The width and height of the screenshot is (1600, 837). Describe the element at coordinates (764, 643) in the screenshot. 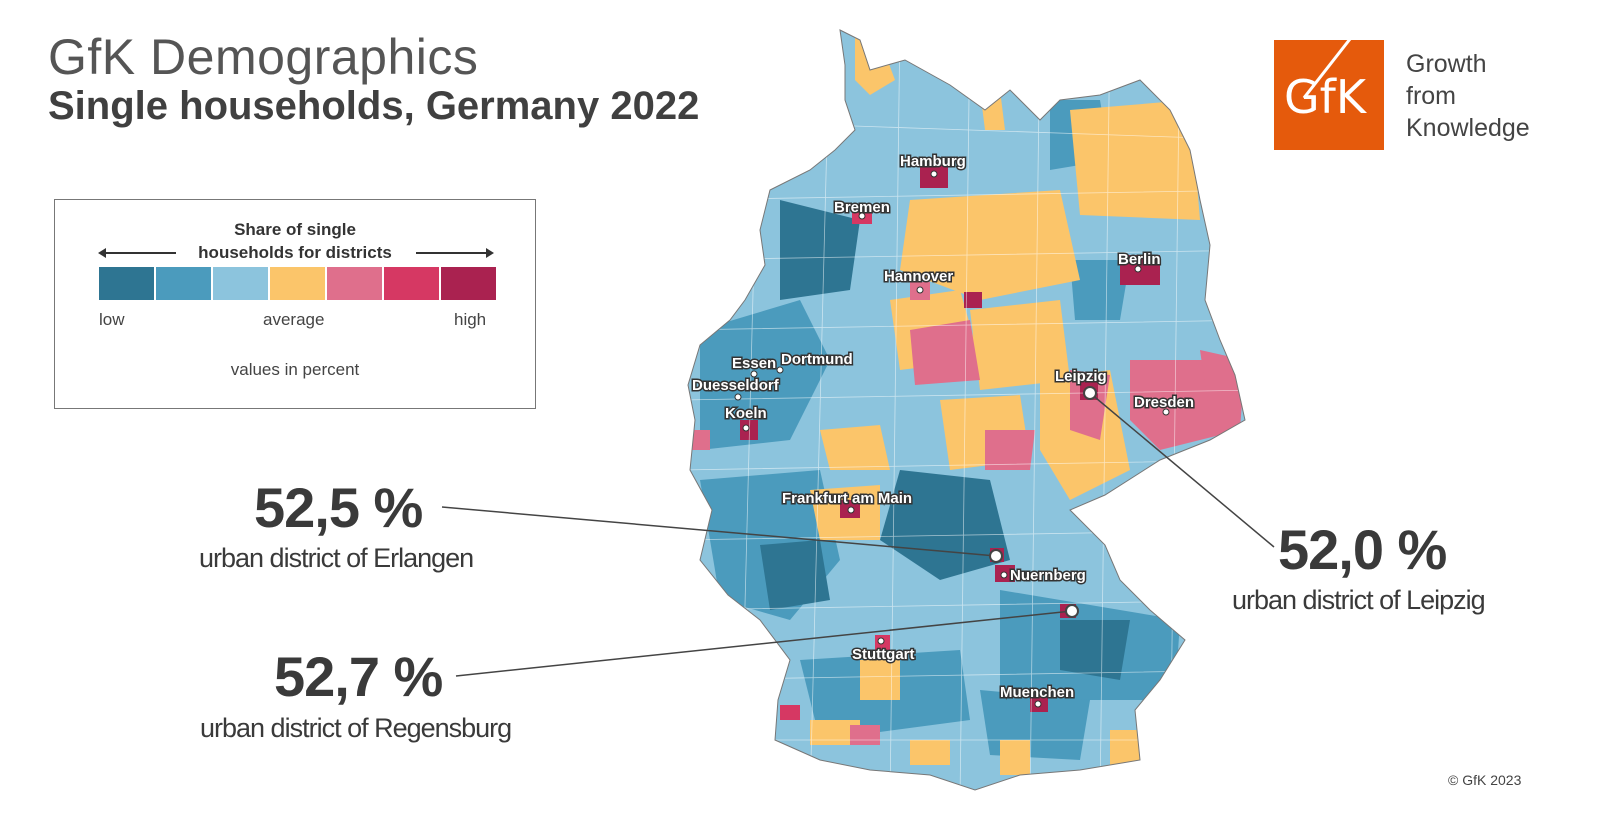

I see `callout-line-regensburg` at that location.